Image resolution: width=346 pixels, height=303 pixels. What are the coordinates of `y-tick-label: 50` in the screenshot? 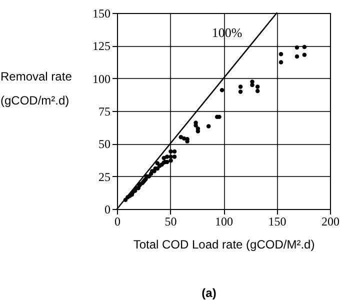 It's located at (104, 144).